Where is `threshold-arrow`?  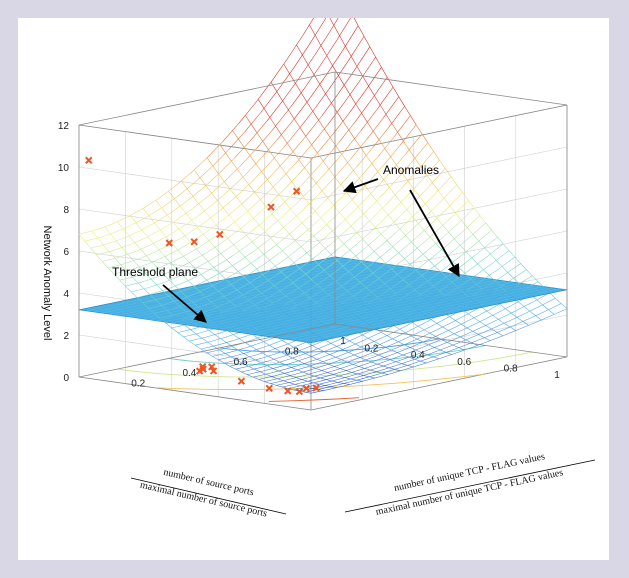
threshold-arrow is located at coordinates (184, 303).